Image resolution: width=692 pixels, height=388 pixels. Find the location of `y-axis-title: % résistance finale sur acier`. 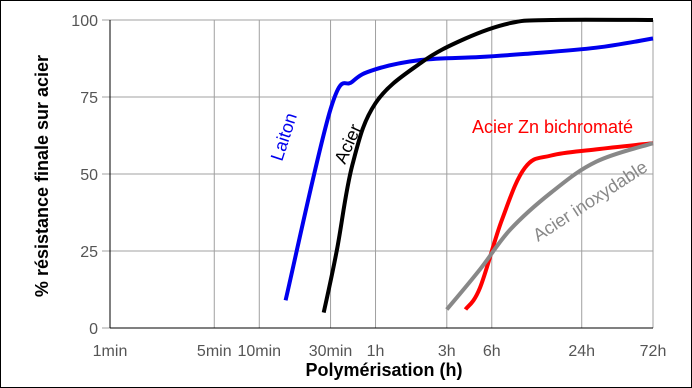

y-axis-title: % résistance finale sur acier is located at coordinates (42, 176).